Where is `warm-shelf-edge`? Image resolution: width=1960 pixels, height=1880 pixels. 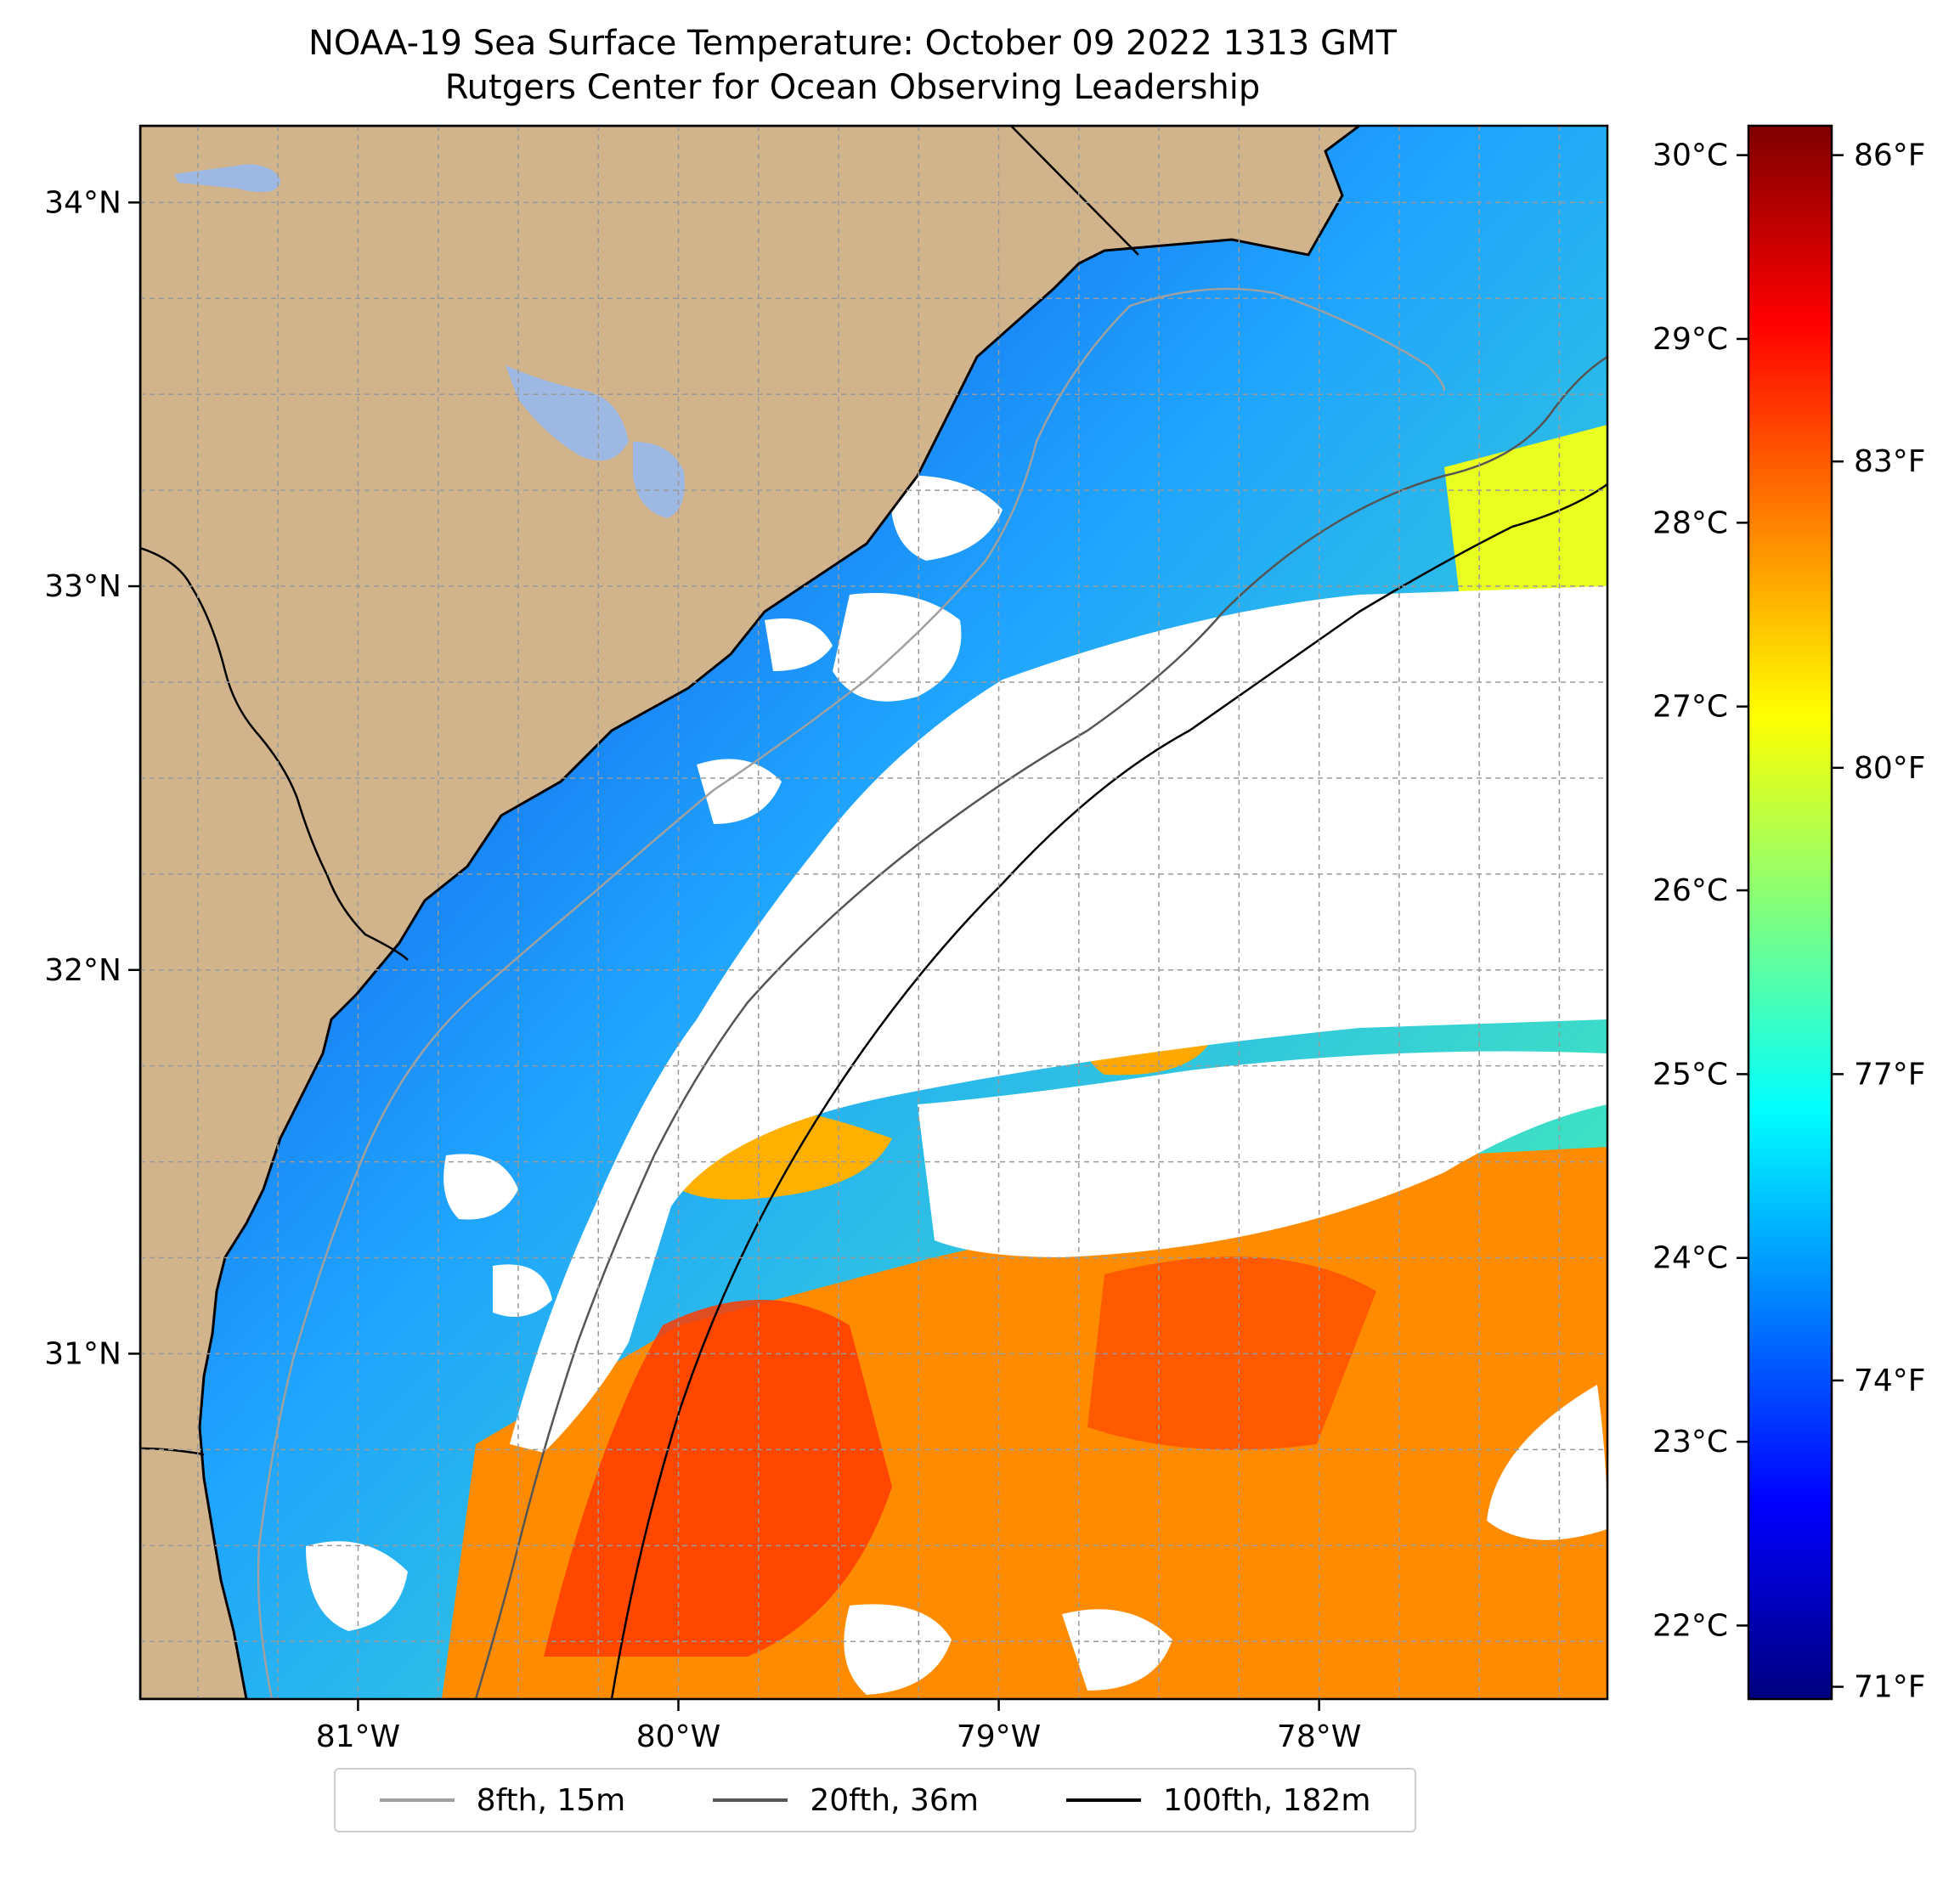
warm-shelf-edge is located at coordinates (1526, 519).